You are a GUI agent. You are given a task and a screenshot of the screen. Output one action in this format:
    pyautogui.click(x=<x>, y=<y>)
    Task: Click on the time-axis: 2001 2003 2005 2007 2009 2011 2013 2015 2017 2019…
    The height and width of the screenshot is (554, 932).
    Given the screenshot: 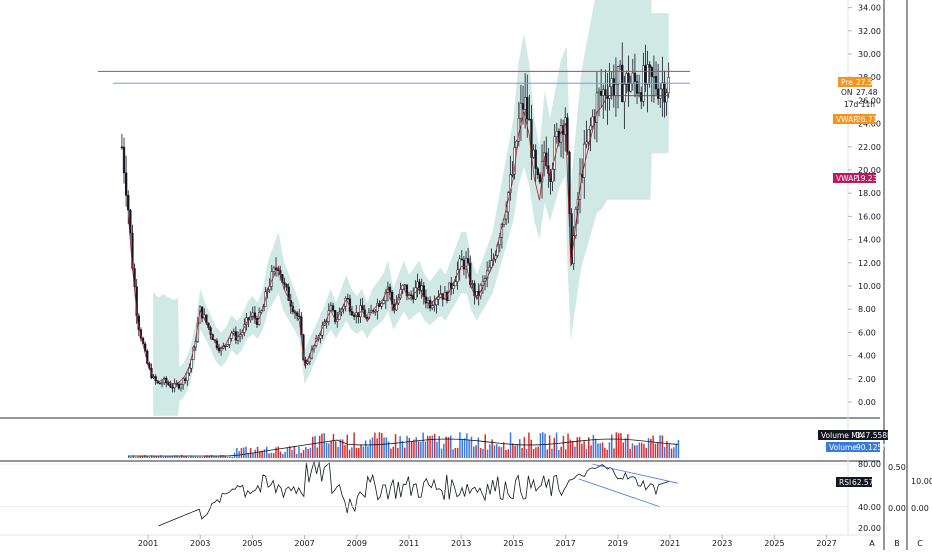 What is the action you would take?
    pyautogui.click(x=487, y=541)
    